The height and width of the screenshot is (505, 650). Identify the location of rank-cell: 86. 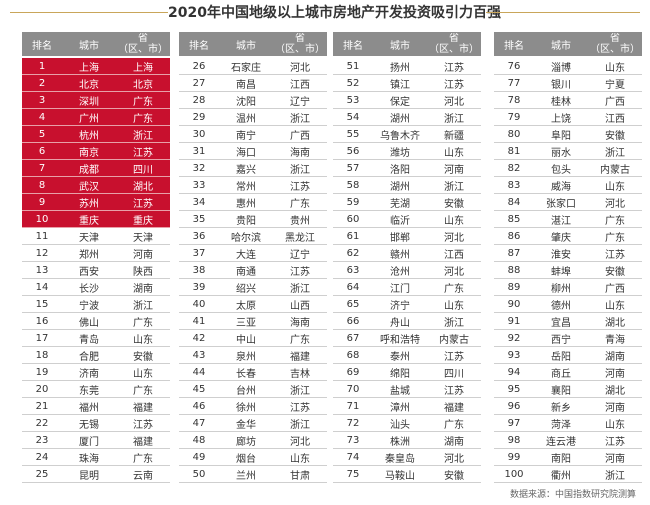
(514, 236).